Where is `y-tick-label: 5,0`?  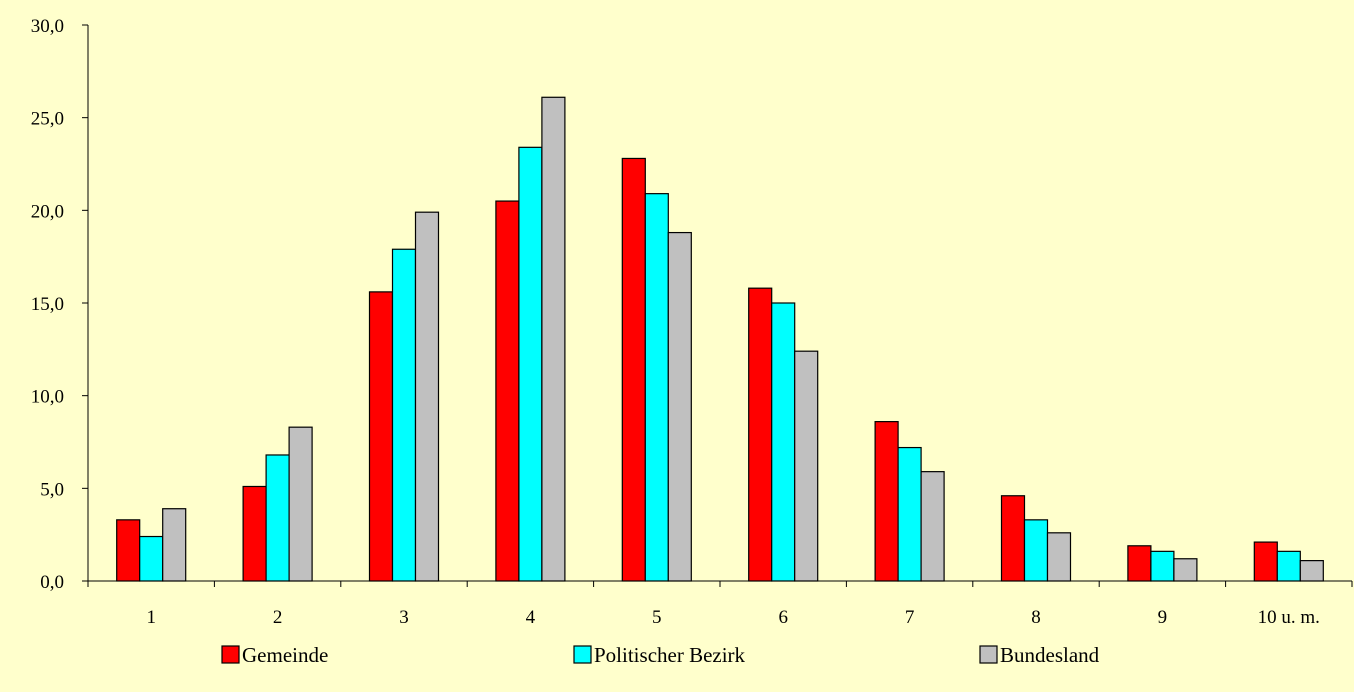
y-tick-label: 5,0 is located at coordinates (52, 489).